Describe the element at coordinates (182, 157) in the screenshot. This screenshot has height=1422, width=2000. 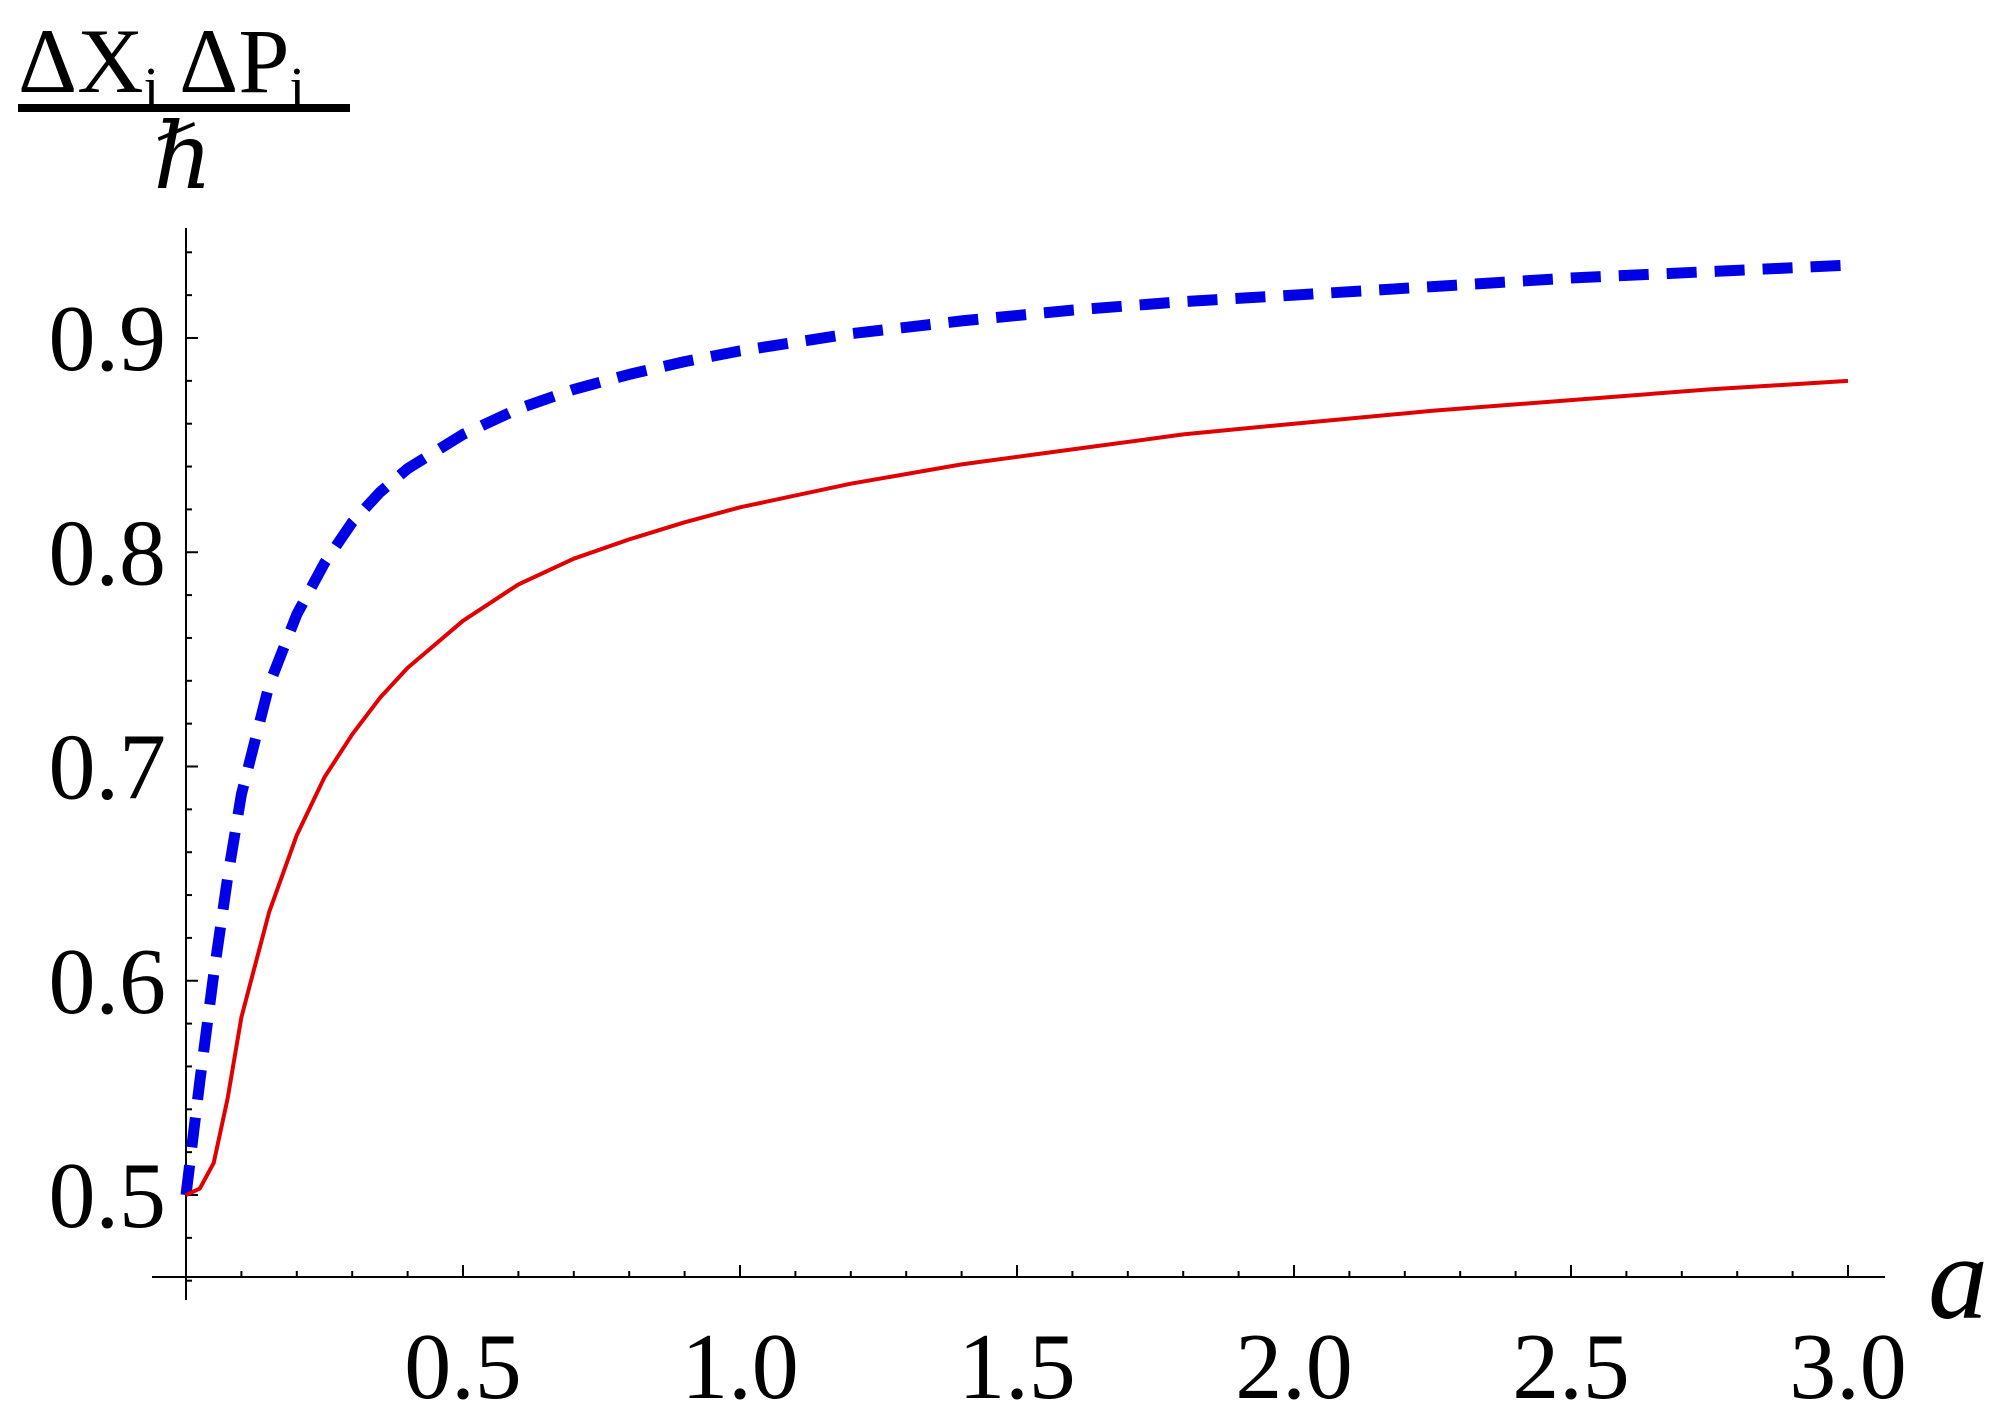
I see `y-label-hbar: ℏ` at that location.